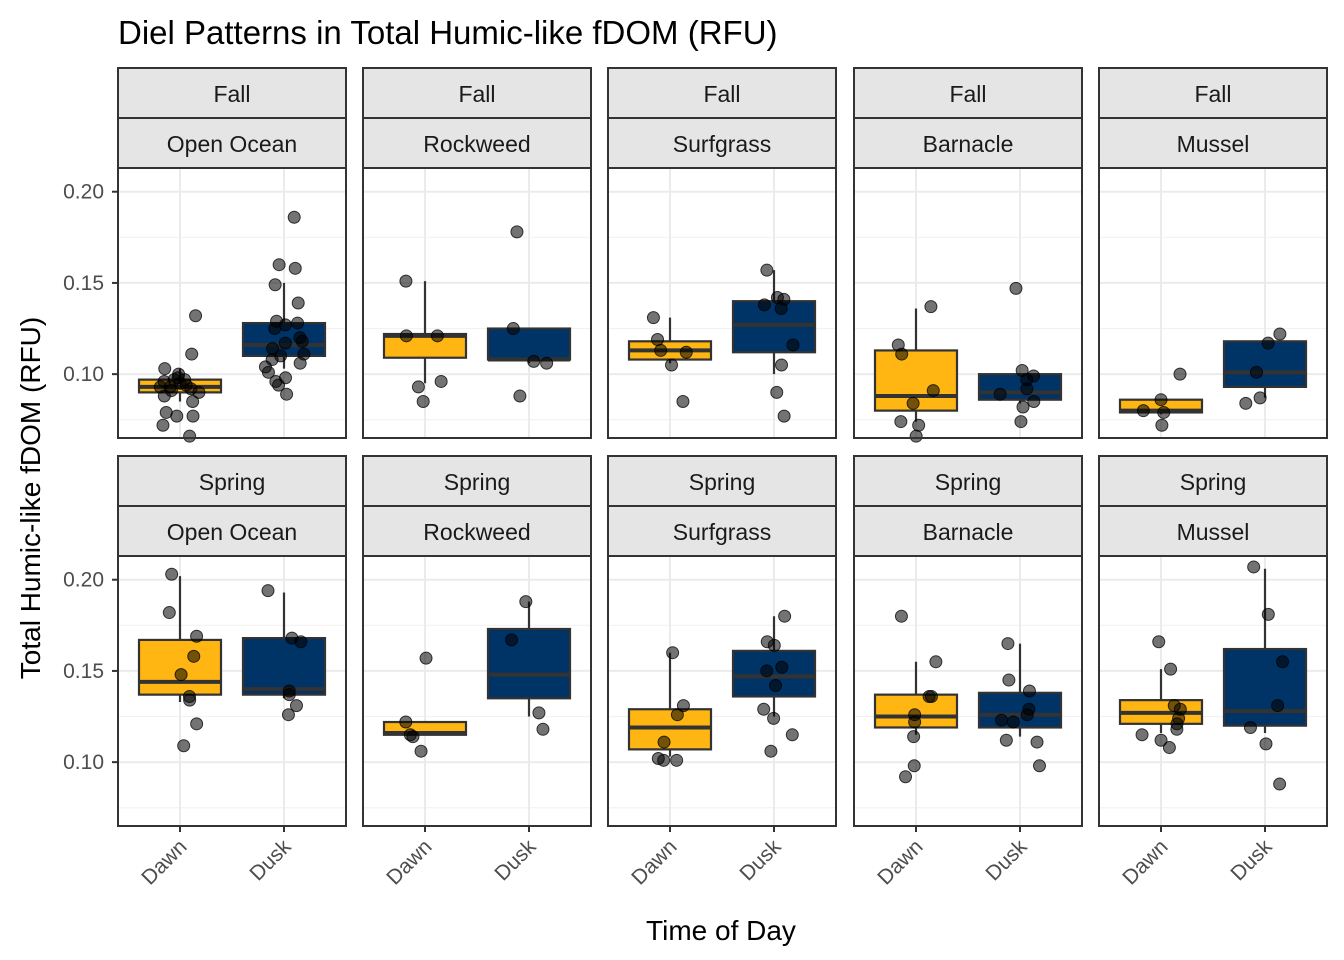 The height and width of the screenshot is (960, 1344). Describe the element at coordinates (30, 498) in the screenshot. I see `y-axis-title: Total Humic-like fDOM (RFU)` at that location.